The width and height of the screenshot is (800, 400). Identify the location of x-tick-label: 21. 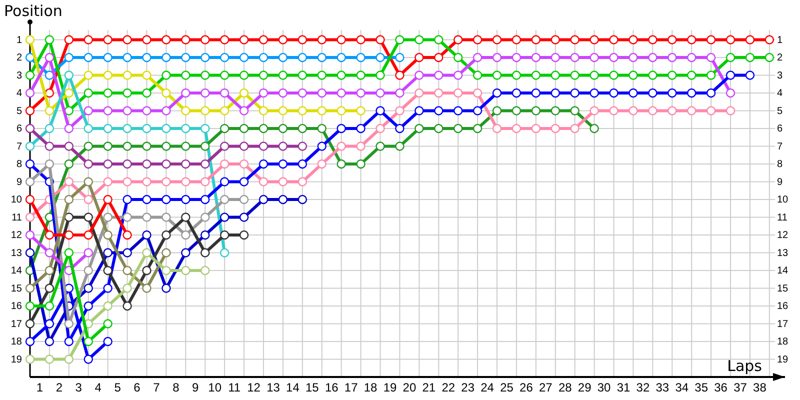
(429, 387).